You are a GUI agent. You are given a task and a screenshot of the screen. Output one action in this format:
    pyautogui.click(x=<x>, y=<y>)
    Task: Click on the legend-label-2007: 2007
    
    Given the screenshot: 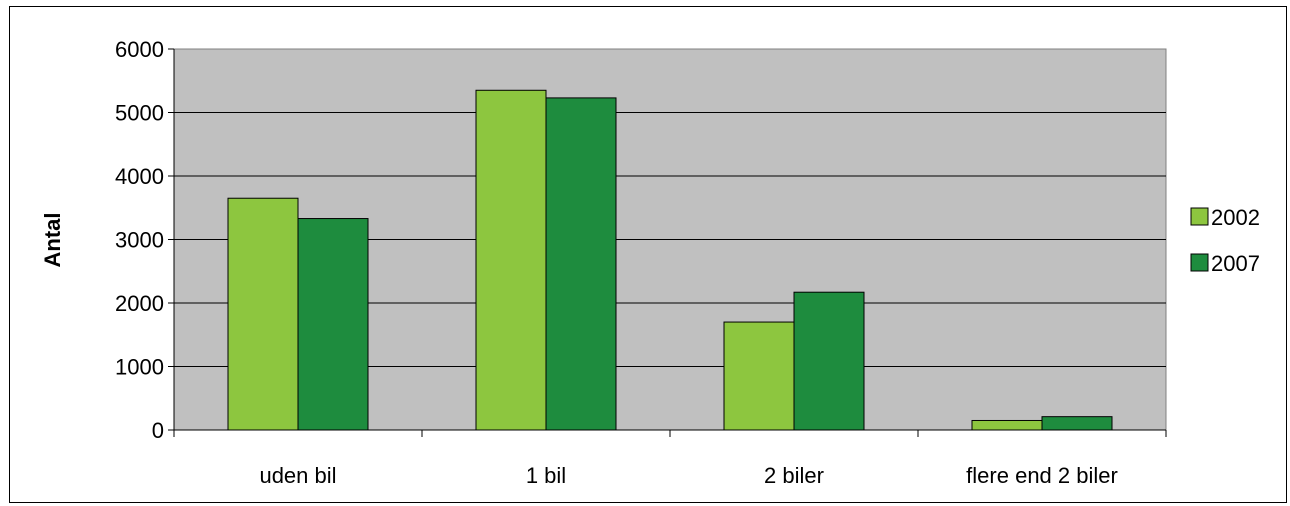 What is the action you would take?
    pyautogui.click(x=1235, y=263)
    